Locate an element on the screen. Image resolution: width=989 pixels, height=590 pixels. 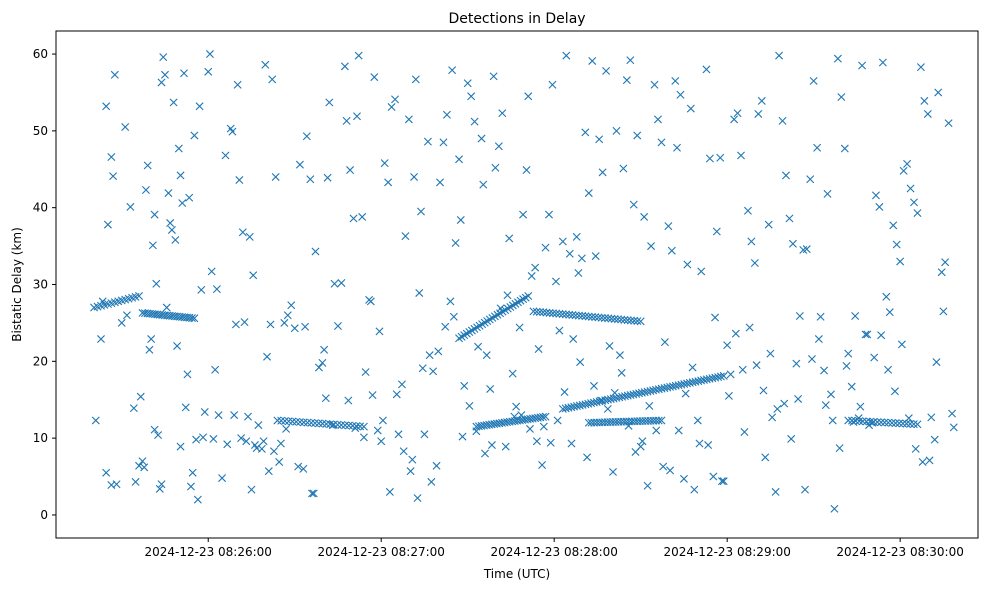
x-axis-label: Time (UTC) is located at coordinates (516, 574).